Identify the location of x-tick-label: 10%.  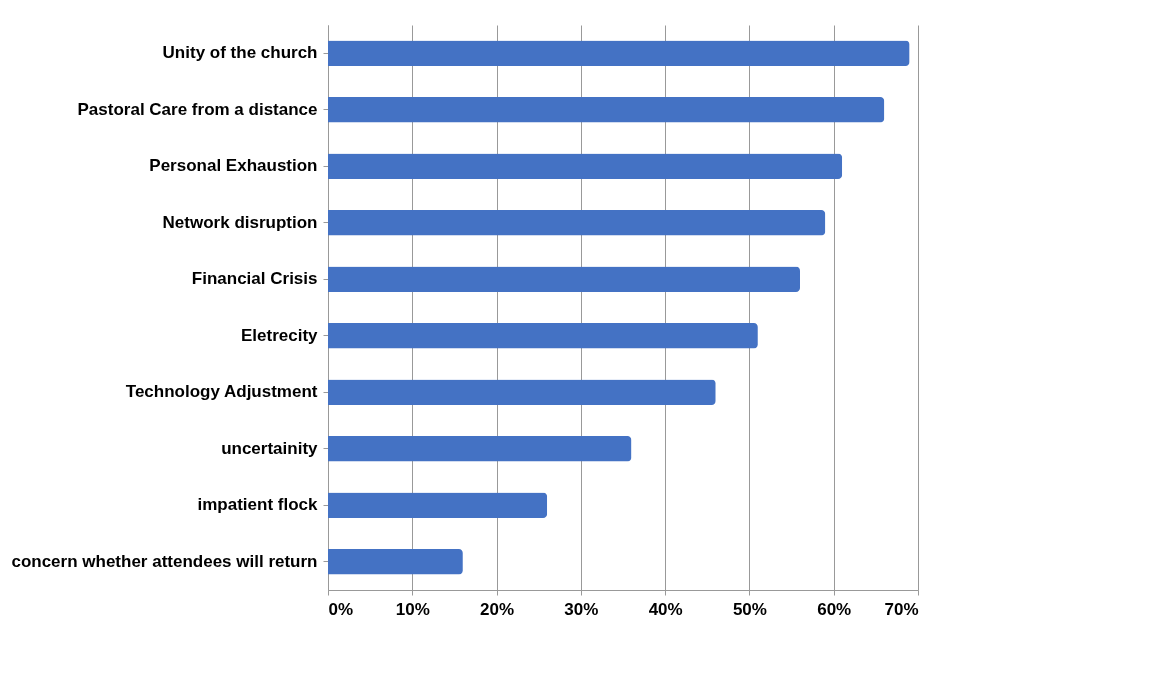
(412, 609).